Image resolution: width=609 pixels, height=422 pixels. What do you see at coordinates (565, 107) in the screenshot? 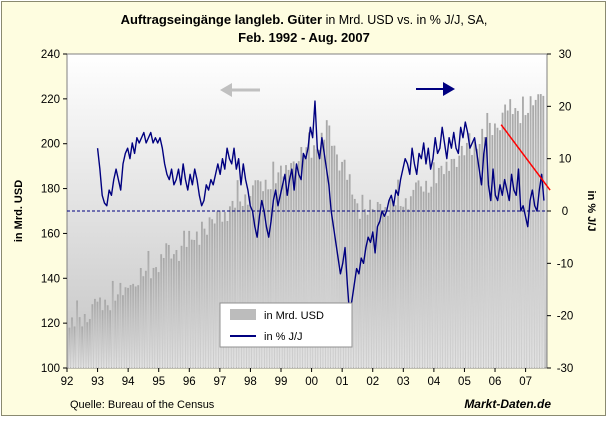
I see `right-tick-label: 20` at bounding box center [565, 107].